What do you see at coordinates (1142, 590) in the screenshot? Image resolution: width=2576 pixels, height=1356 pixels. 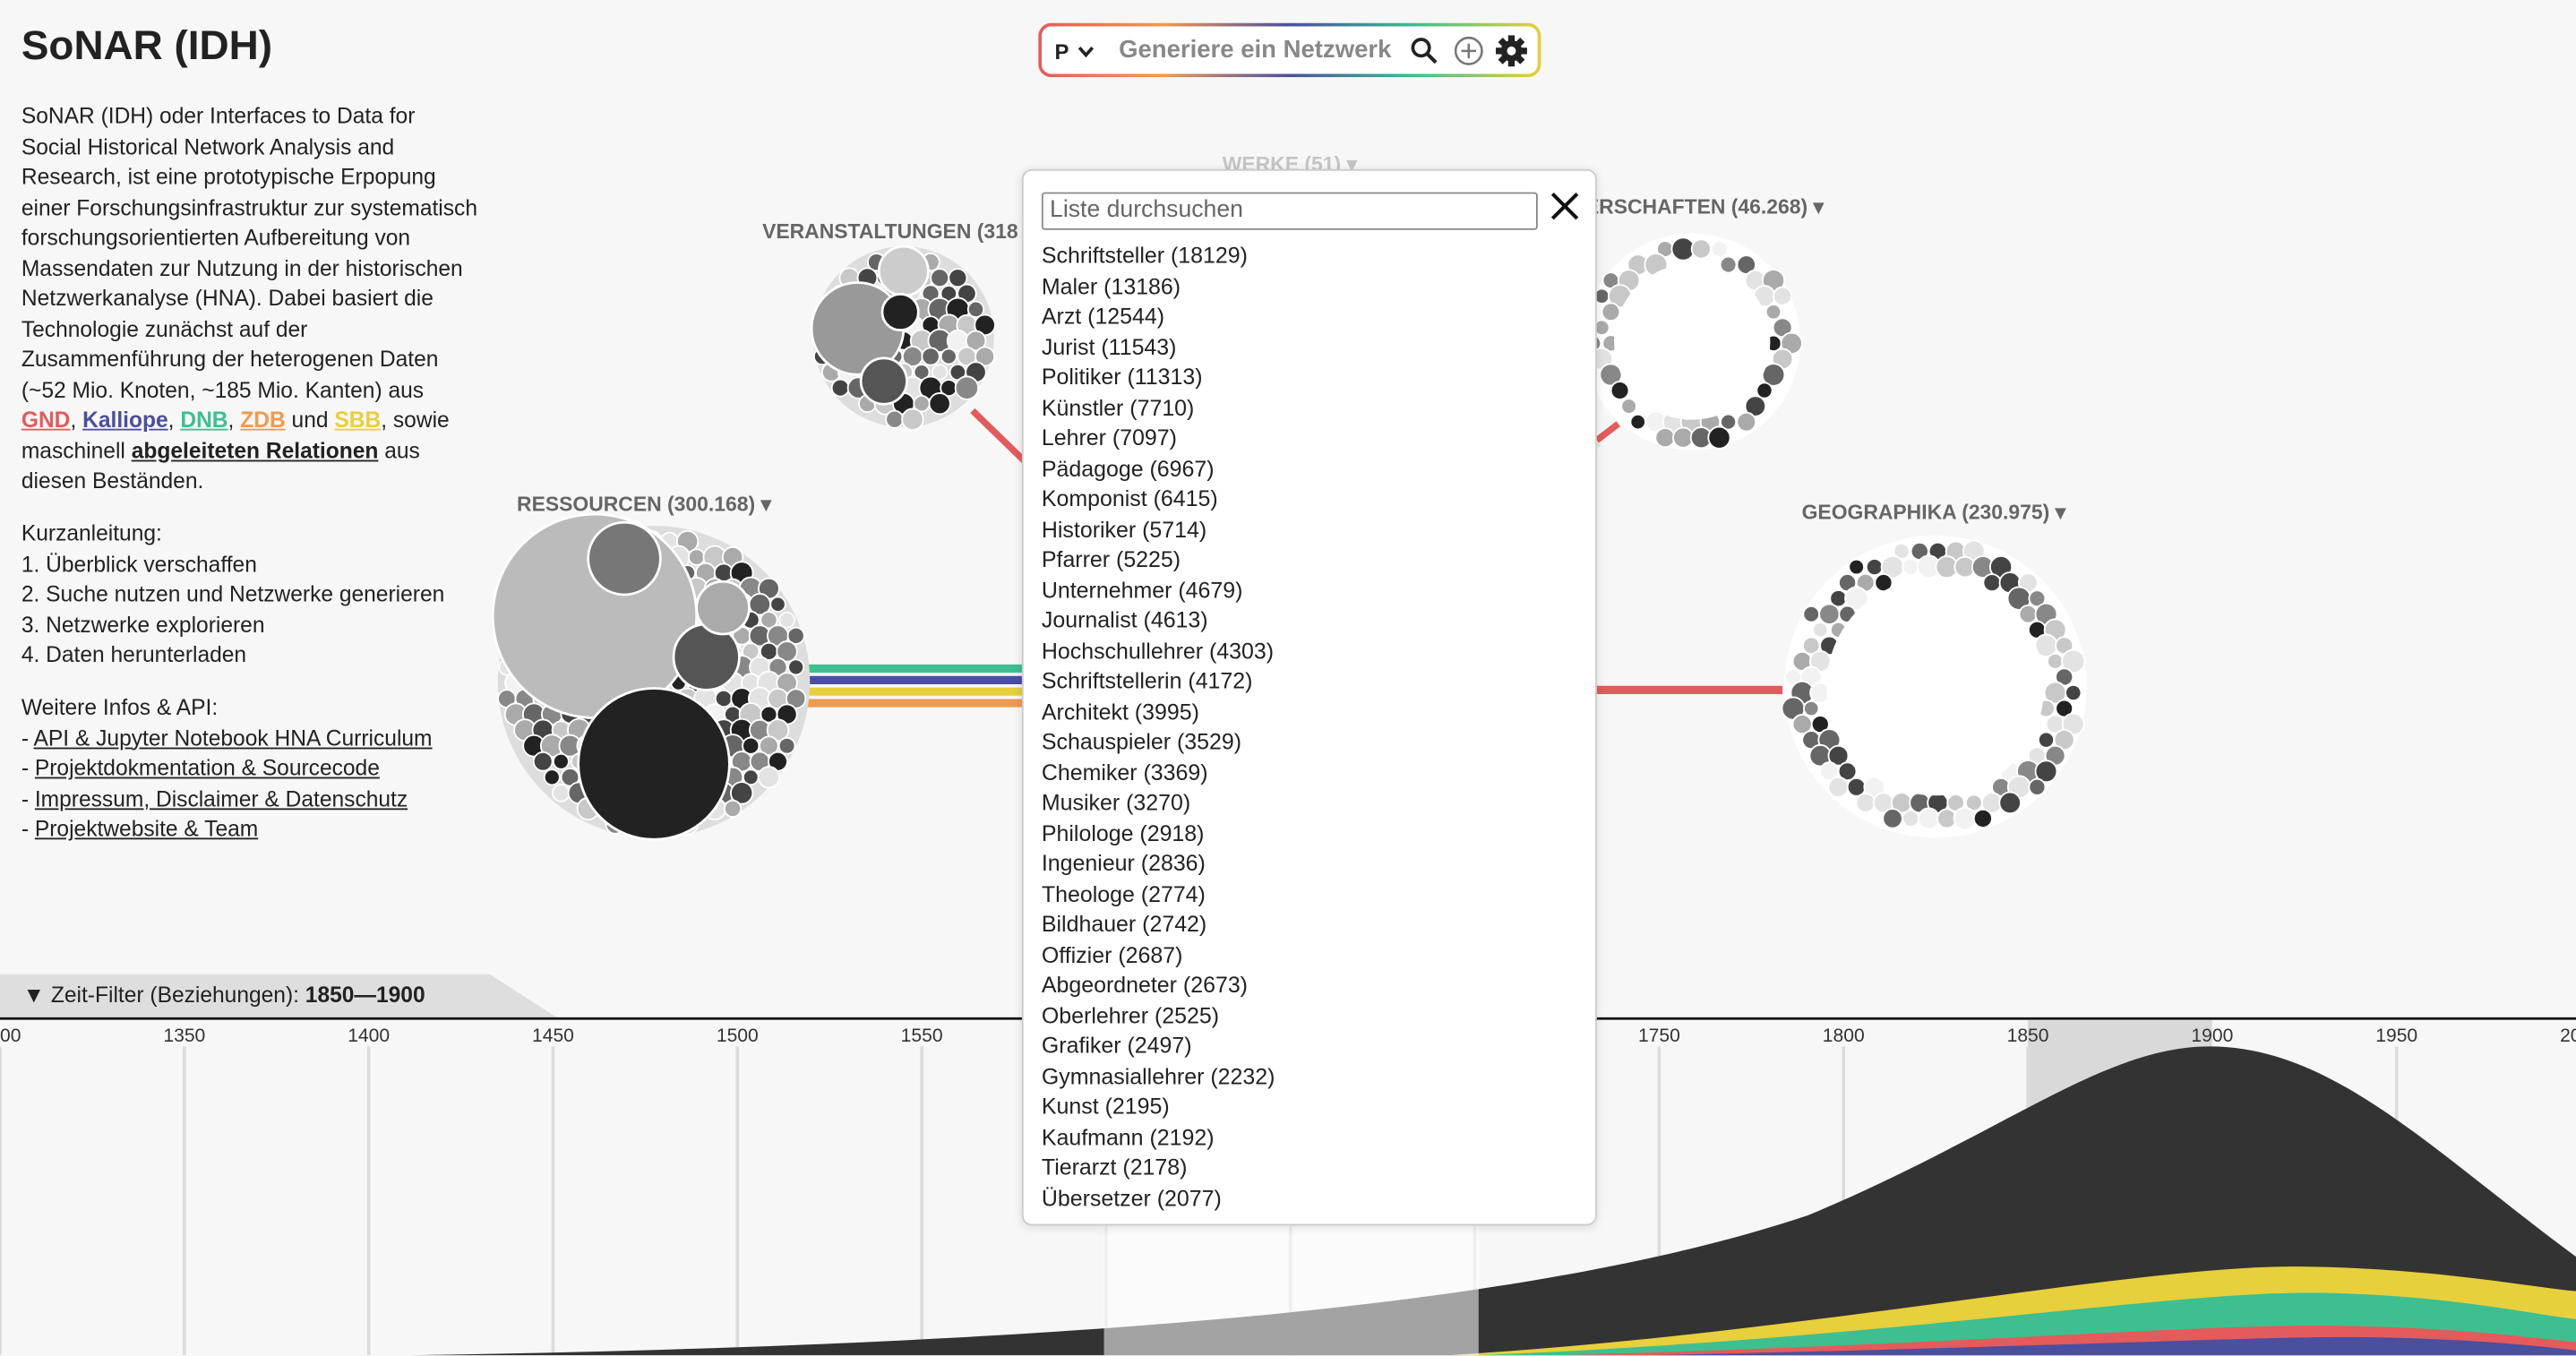 I see `list-item: Unternehmer (4679)` at bounding box center [1142, 590].